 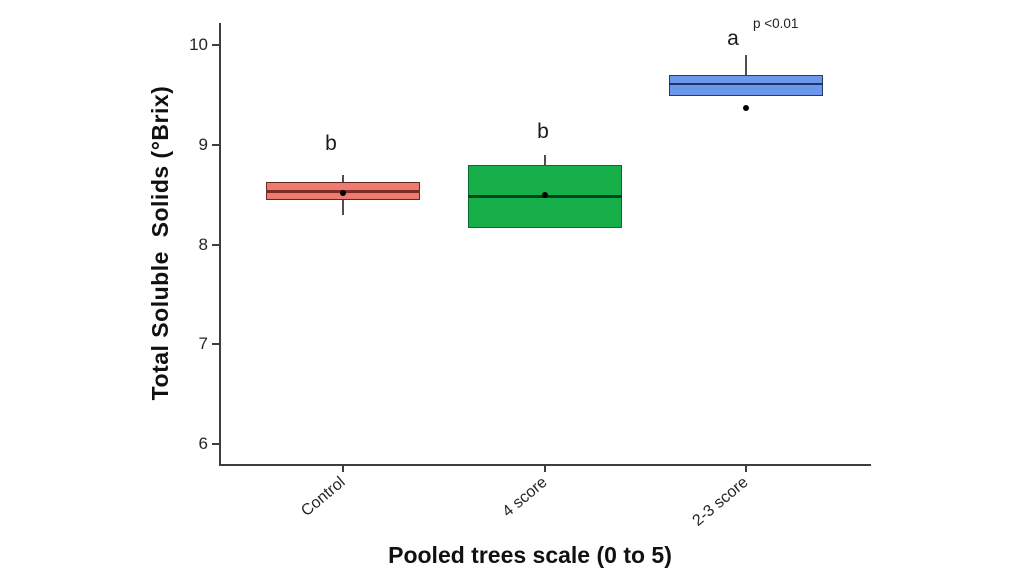 What do you see at coordinates (203, 344) in the screenshot?
I see `y-tick-label: 7` at bounding box center [203, 344].